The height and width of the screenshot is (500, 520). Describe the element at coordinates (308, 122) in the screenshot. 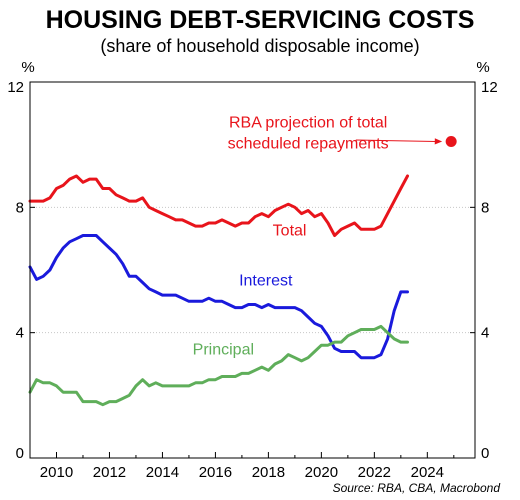

I see `projection-label-line-1: RBA projection of total` at that location.